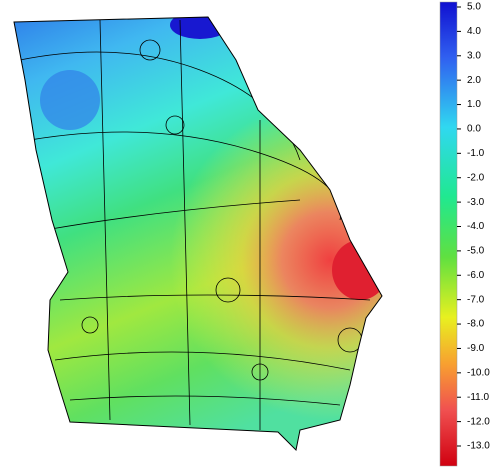 This screenshot has height=470, width=490. What do you see at coordinates (478, 372) in the screenshot?
I see `tick-label: -10.0` at bounding box center [478, 372].